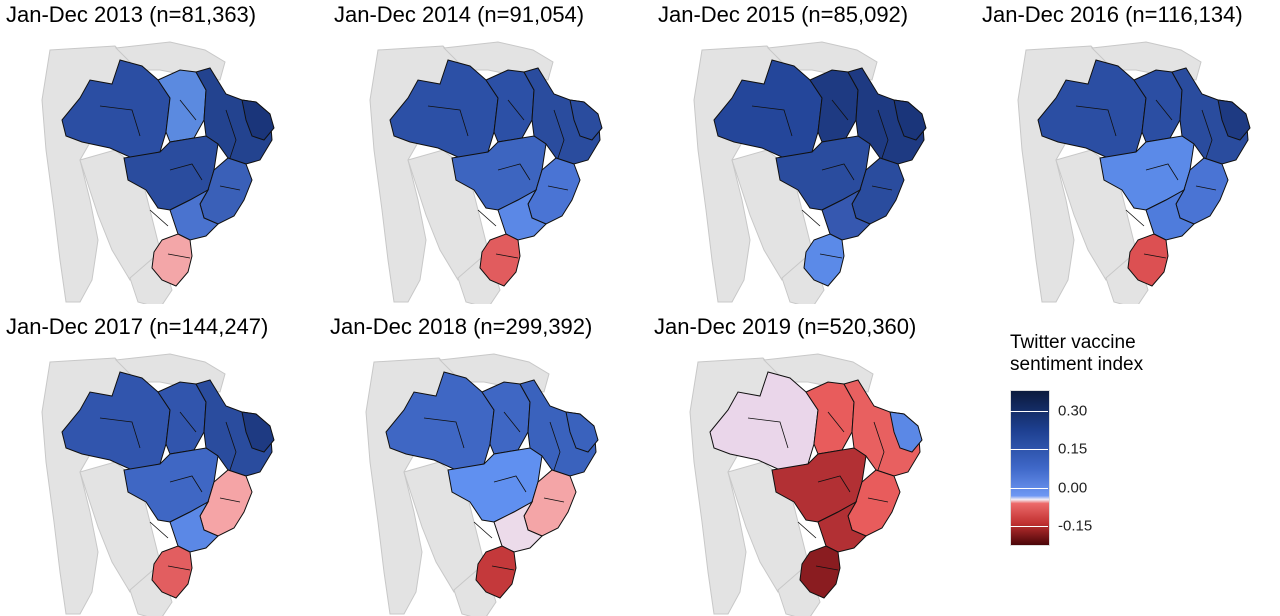  Describe the element at coordinates (783, 14) in the screenshot. I see `panel-title: Jan-Dec 2015 (n=85,092)` at that location.